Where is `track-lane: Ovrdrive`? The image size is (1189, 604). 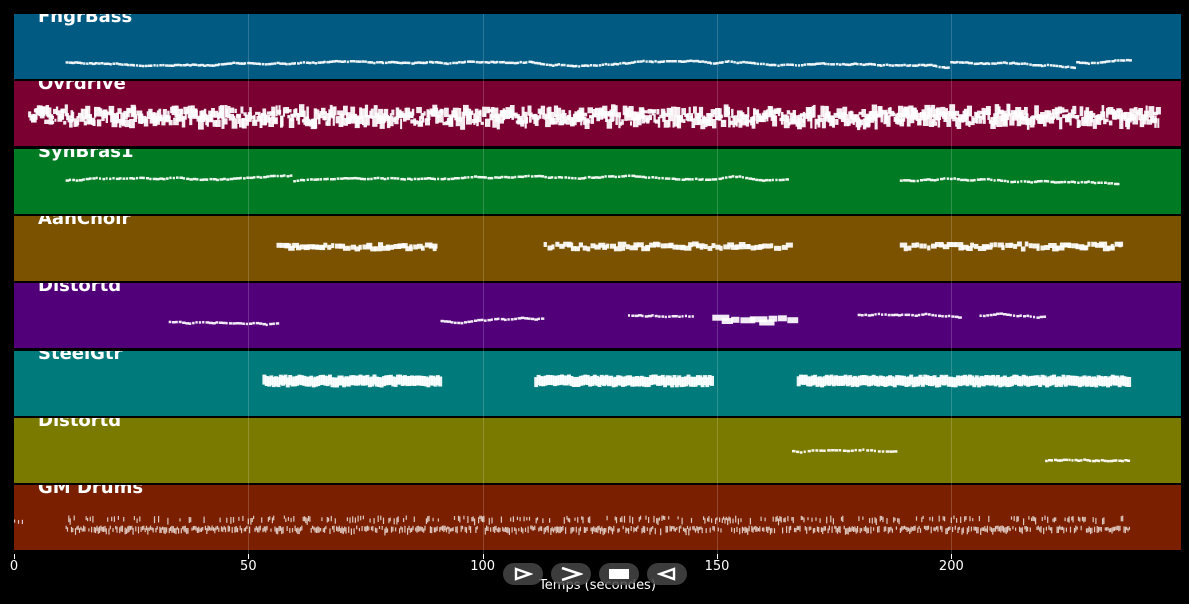 track-lane: Ovrdrive is located at coordinates (597, 114).